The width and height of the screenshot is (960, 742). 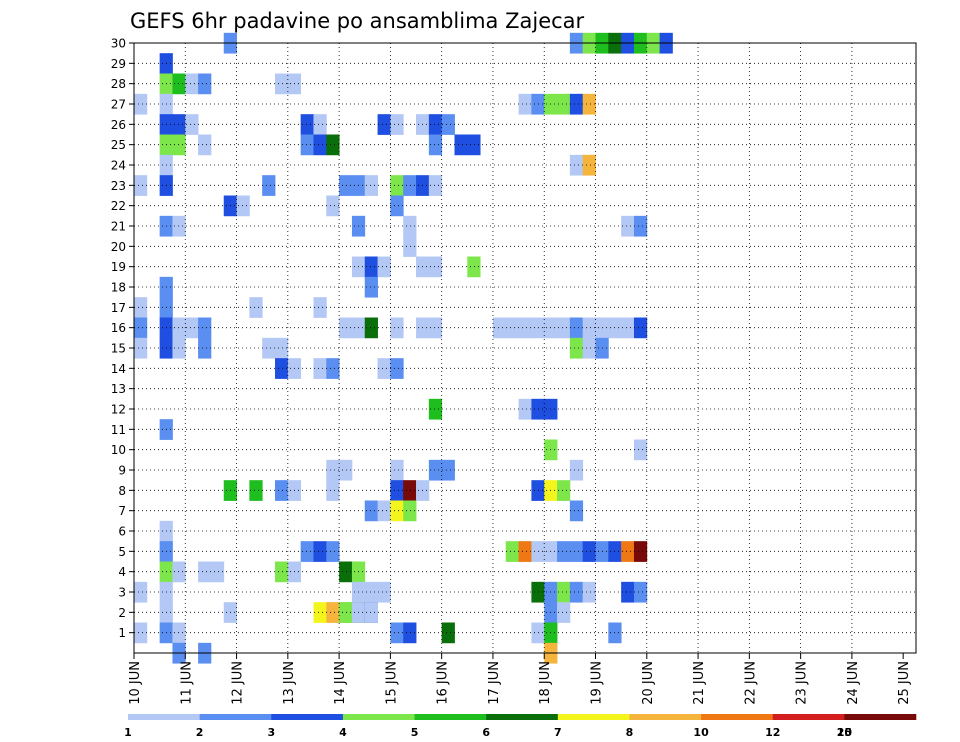 I want to click on legend-label: 20, so click(x=845, y=732).